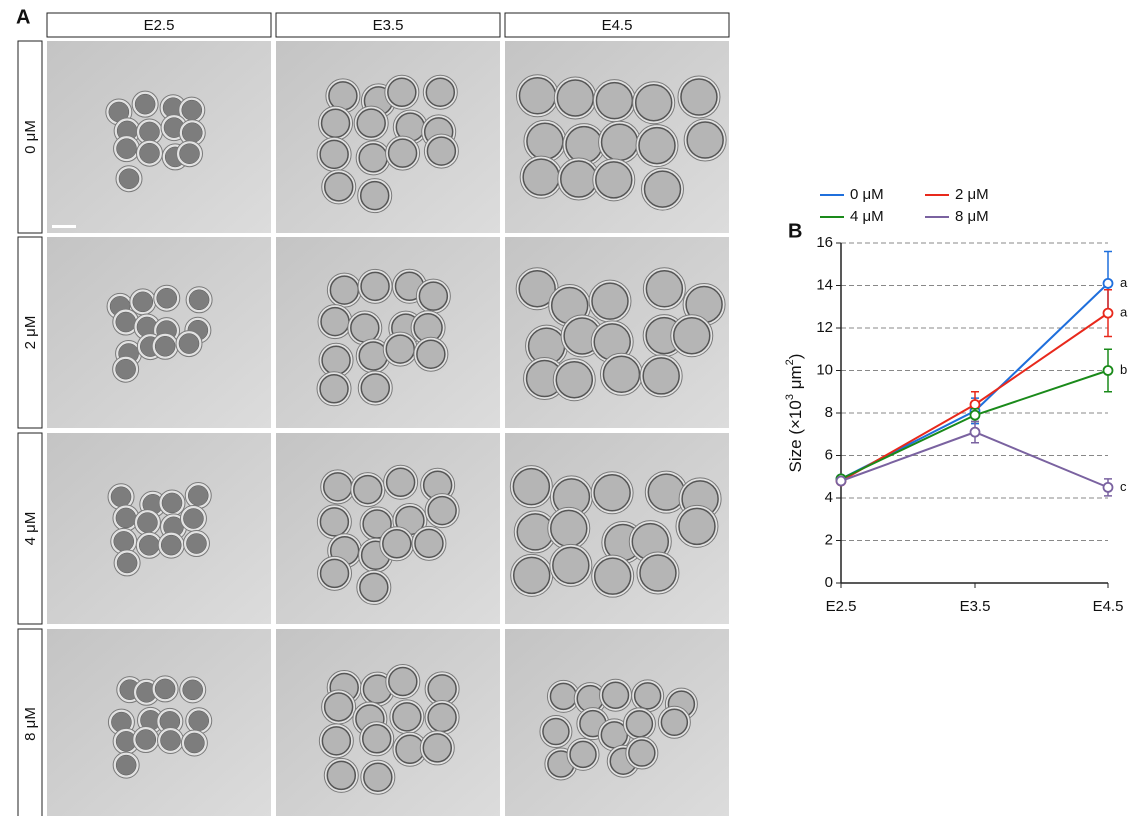  What do you see at coordinates (824, 284) in the screenshot?
I see `y-tick-label: 14` at bounding box center [824, 284].